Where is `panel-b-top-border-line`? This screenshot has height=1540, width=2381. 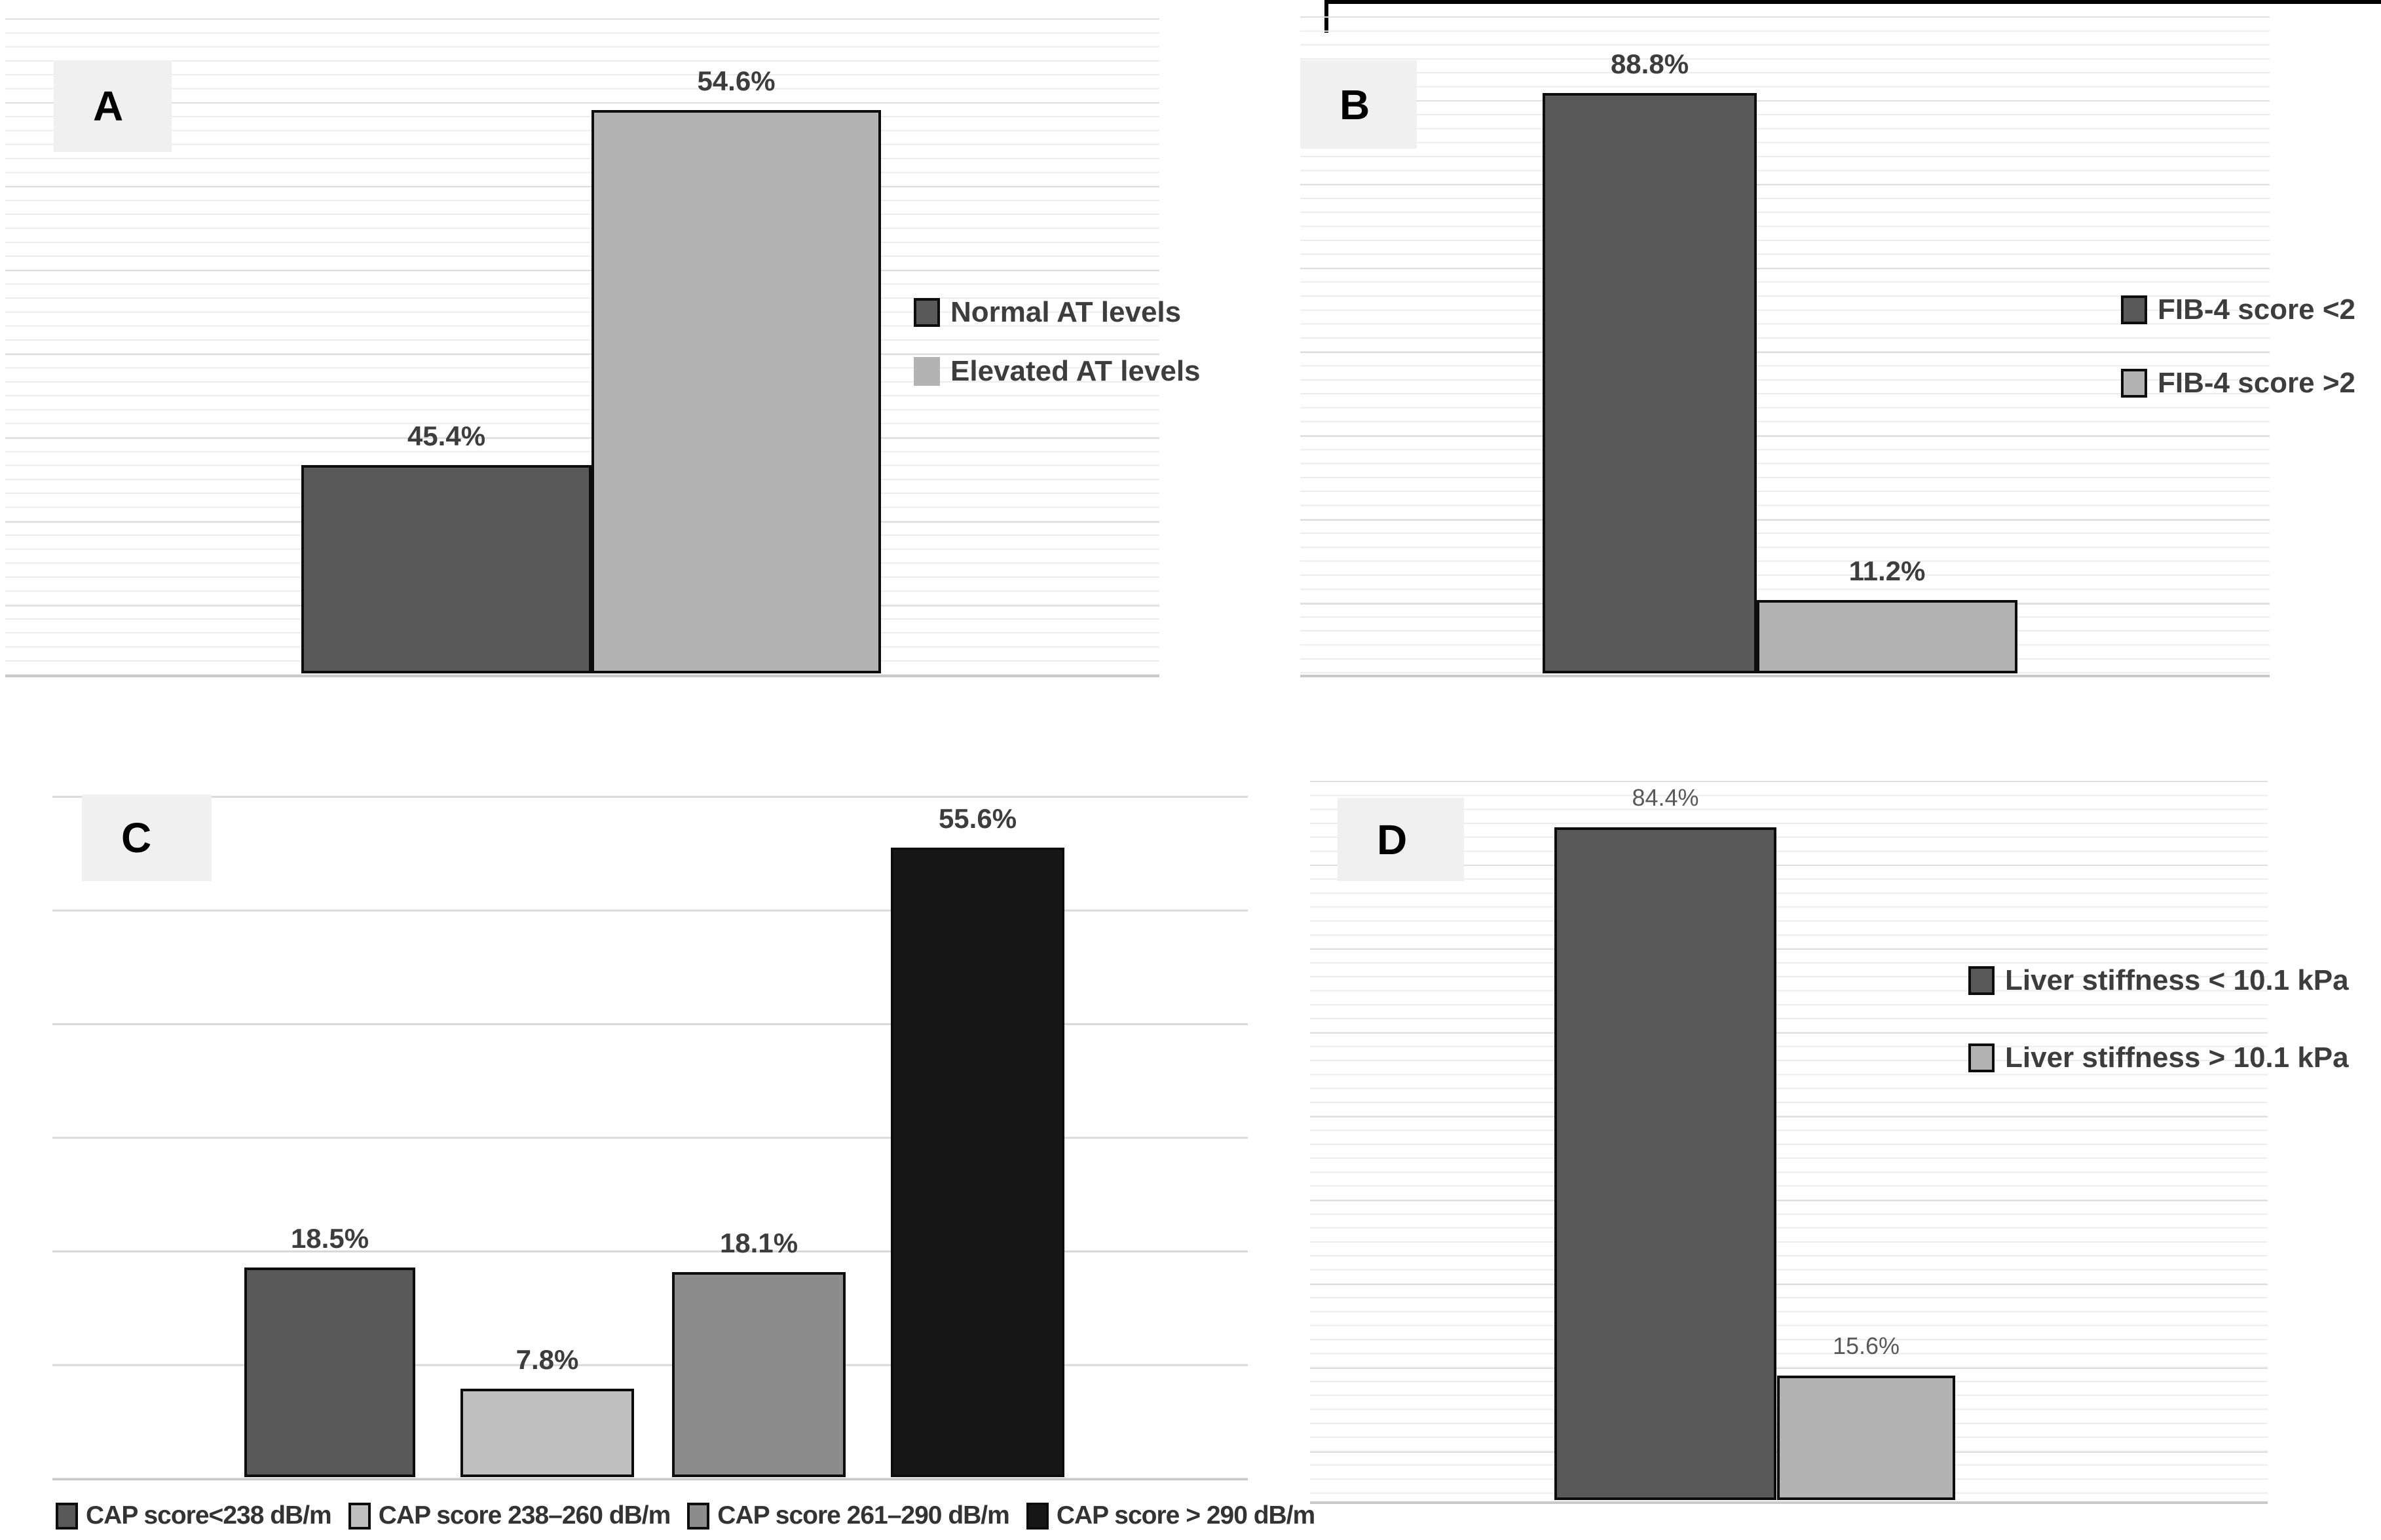
panel-b-top-border-line is located at coordinates (1852, 2).